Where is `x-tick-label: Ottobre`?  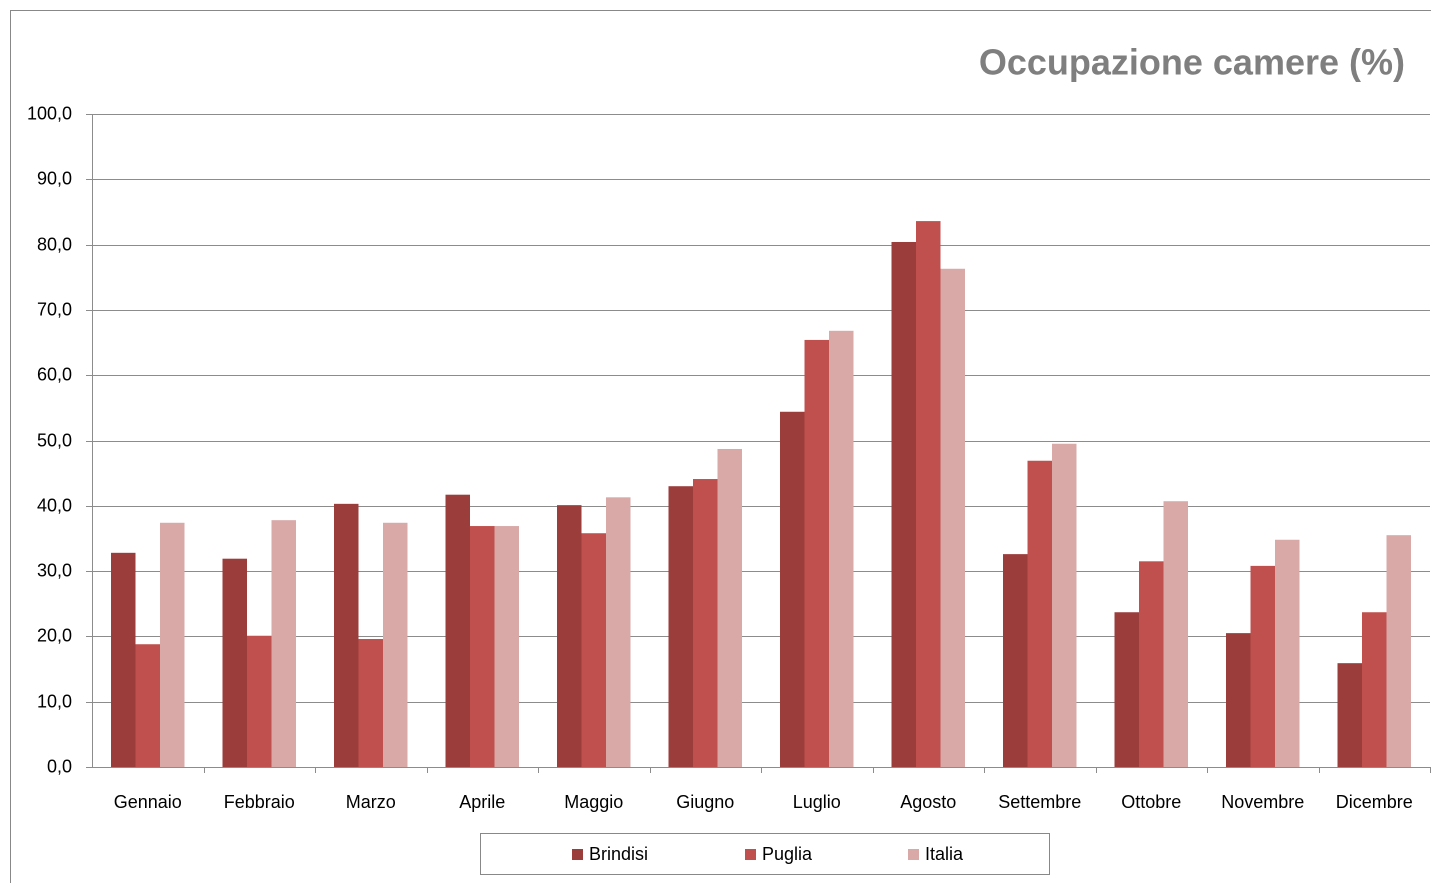 x-tick-label: Ottobre is located at coordinates (1151, 802).